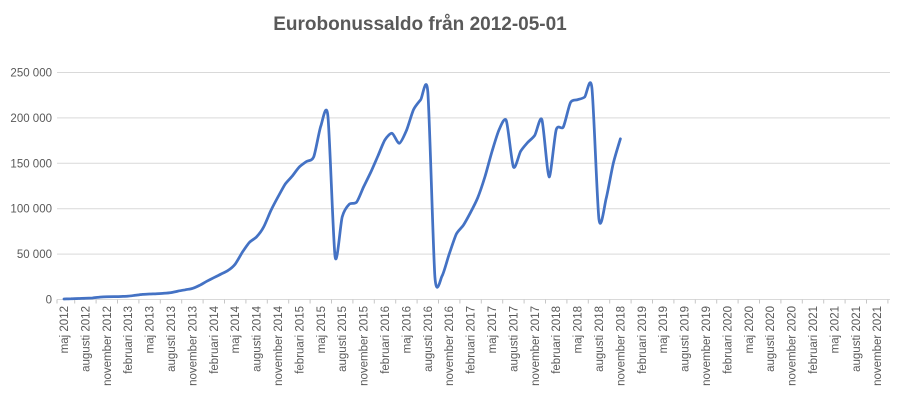 The image size is (900, 405). What do you see at coordinates (878, 346) in the screenshot?
I see `x-axis-label: november 2021` at bounding box center [878, 346].